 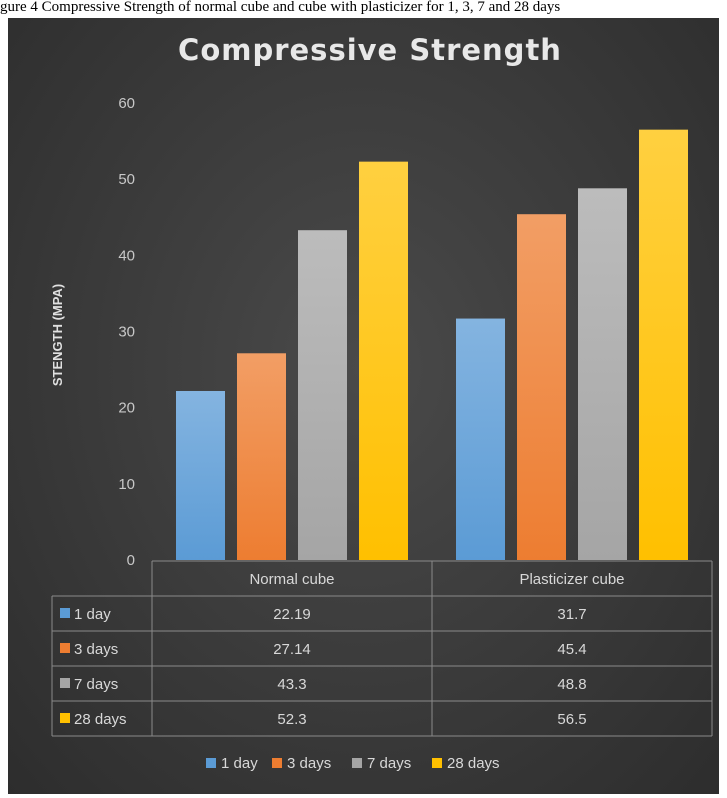 What do you see at coordinates (96, 649) in the screenshot?
I see `table-row-label: 3 days` at bounding box center [96, 649].